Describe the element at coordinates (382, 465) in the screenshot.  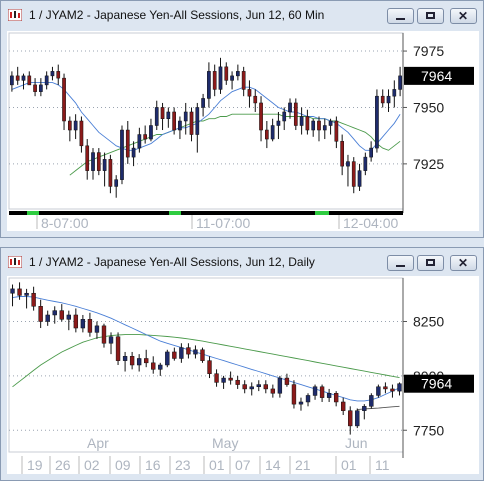
I see `x-day-label: 11` at that location.